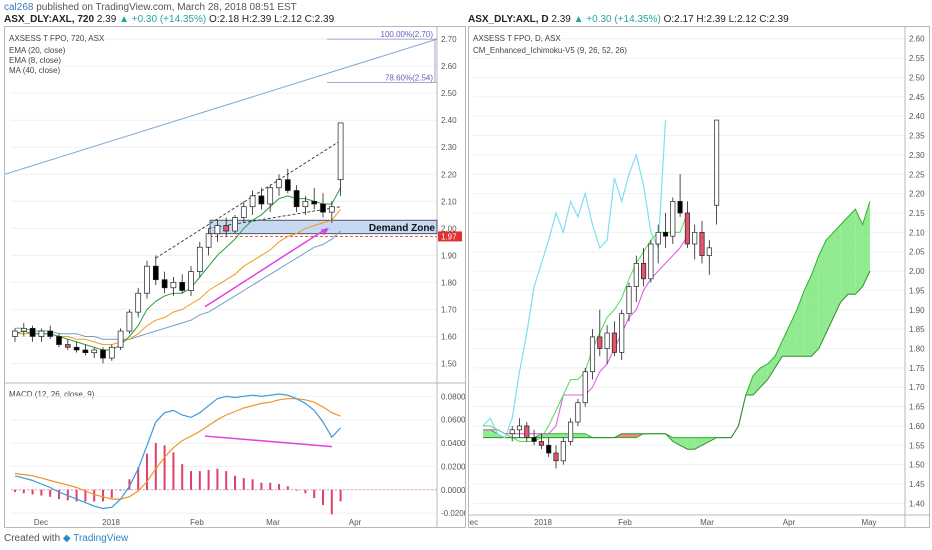 This screenshot has height=550, width=932. Describe the element at coordinates (449, 309) in the screenshot. I see `y-tick-label: 1.70` at that location.